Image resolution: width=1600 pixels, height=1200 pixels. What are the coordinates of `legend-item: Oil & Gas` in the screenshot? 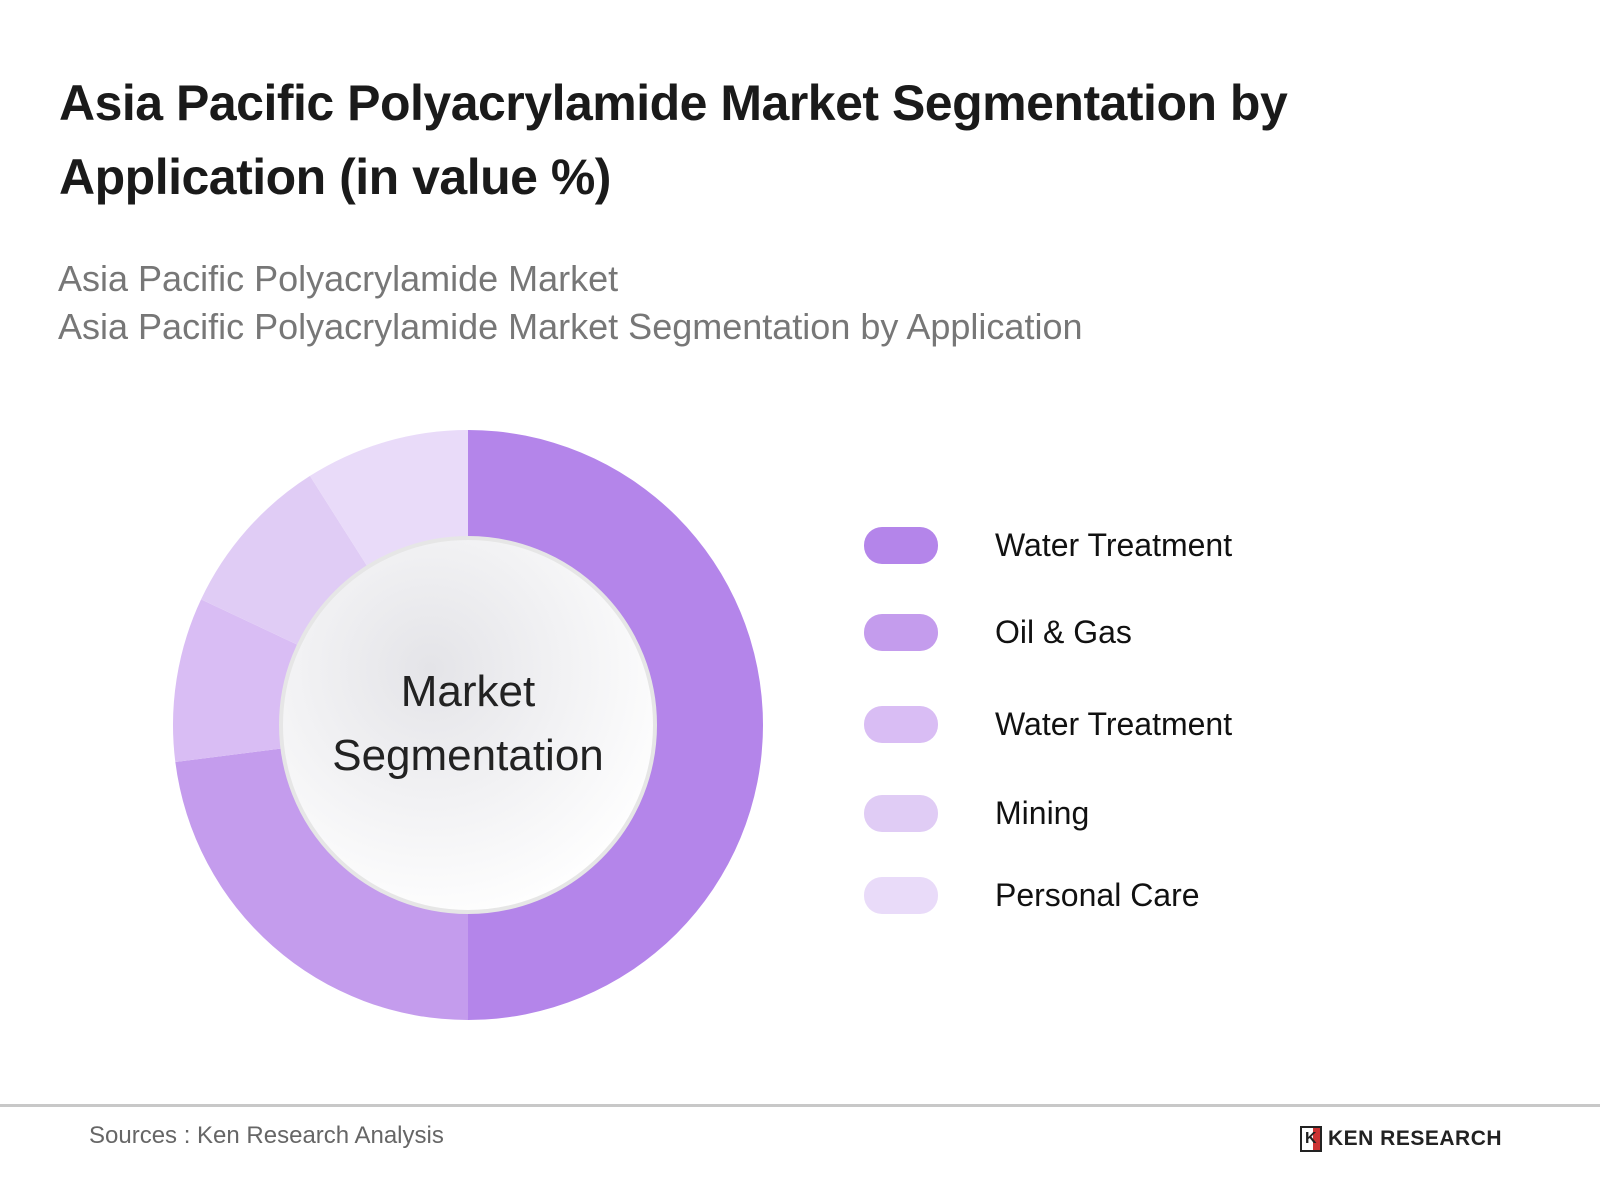 It's located at (998, 632).